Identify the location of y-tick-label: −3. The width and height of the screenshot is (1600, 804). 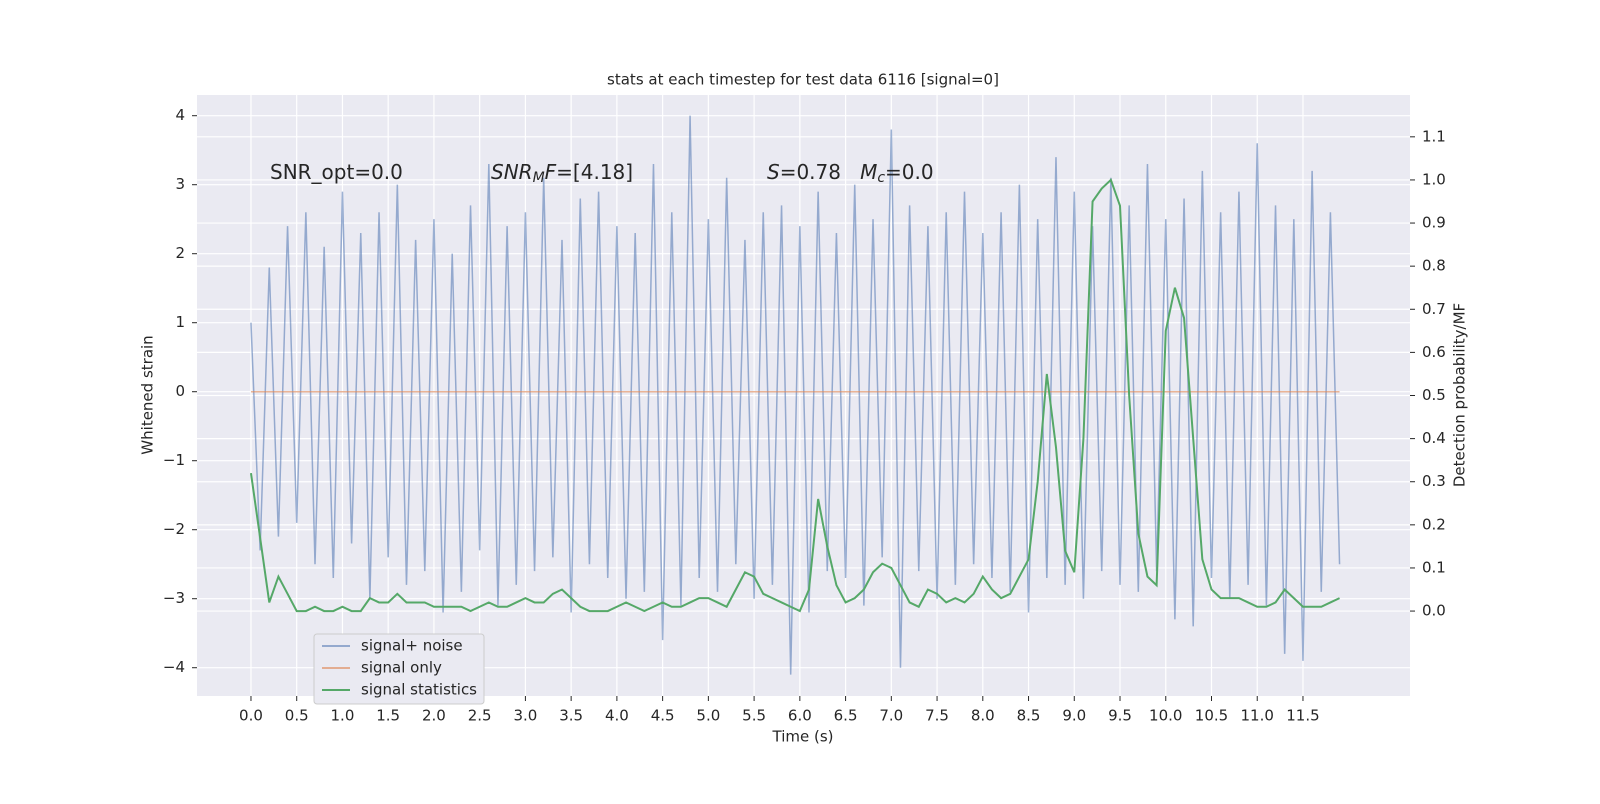
(174, 598).